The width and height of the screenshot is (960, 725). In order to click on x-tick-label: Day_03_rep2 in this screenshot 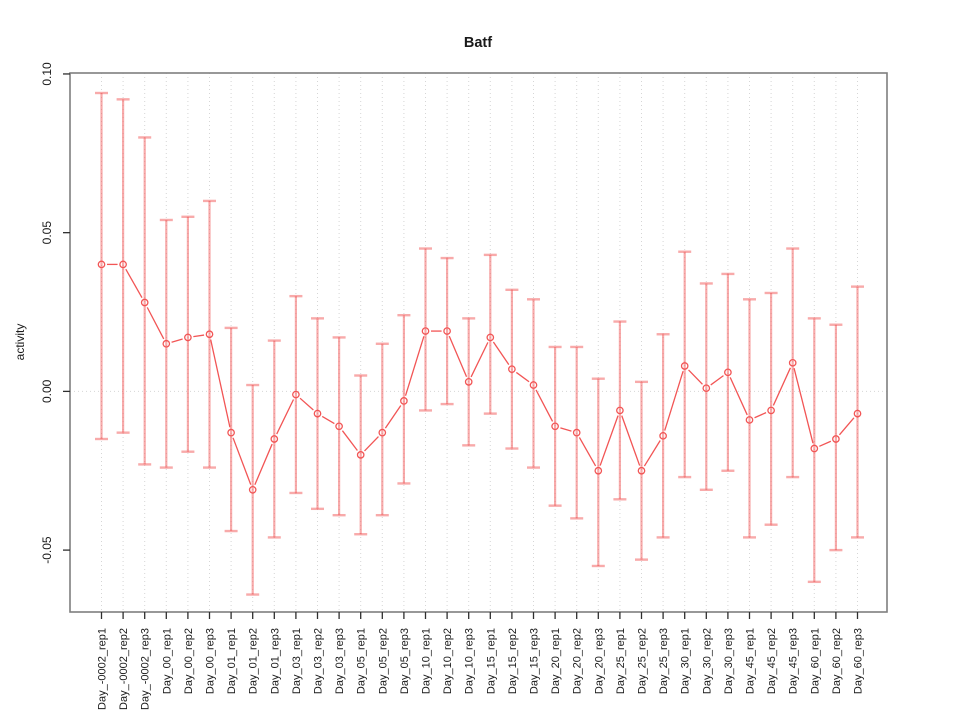, I will do `click(319, 661)`.